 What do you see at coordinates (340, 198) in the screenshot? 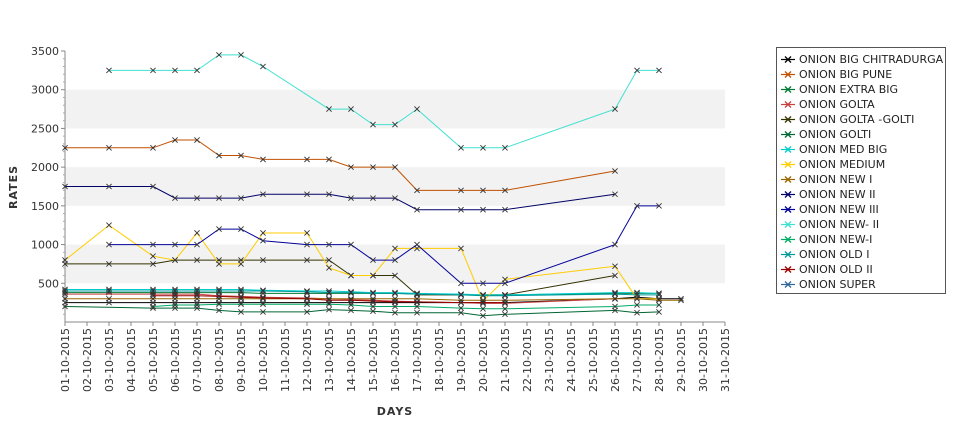
I see `series-onion-new-ii` at bounding box center [340, 198].